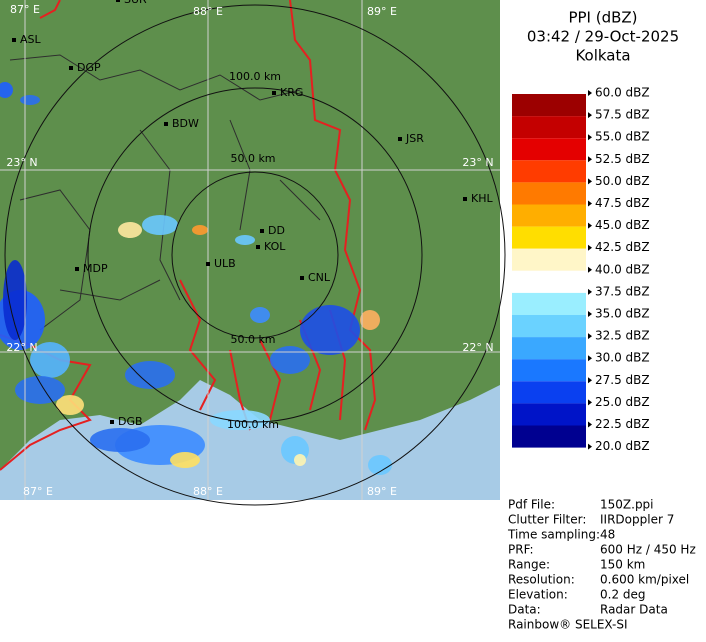  I want to click on grid-label: 22° N, so click(477, 347).